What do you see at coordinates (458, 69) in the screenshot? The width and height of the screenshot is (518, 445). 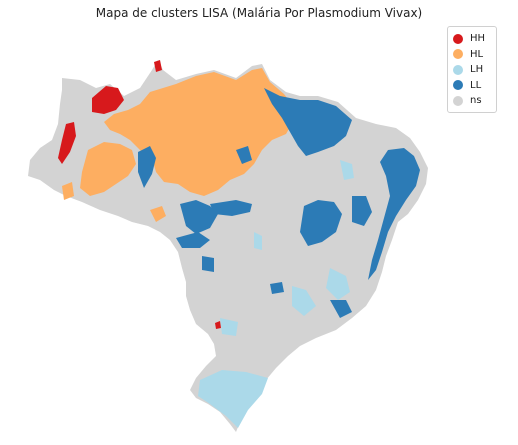 I see `legend-marker-lh` at bounding box center [458, 69].